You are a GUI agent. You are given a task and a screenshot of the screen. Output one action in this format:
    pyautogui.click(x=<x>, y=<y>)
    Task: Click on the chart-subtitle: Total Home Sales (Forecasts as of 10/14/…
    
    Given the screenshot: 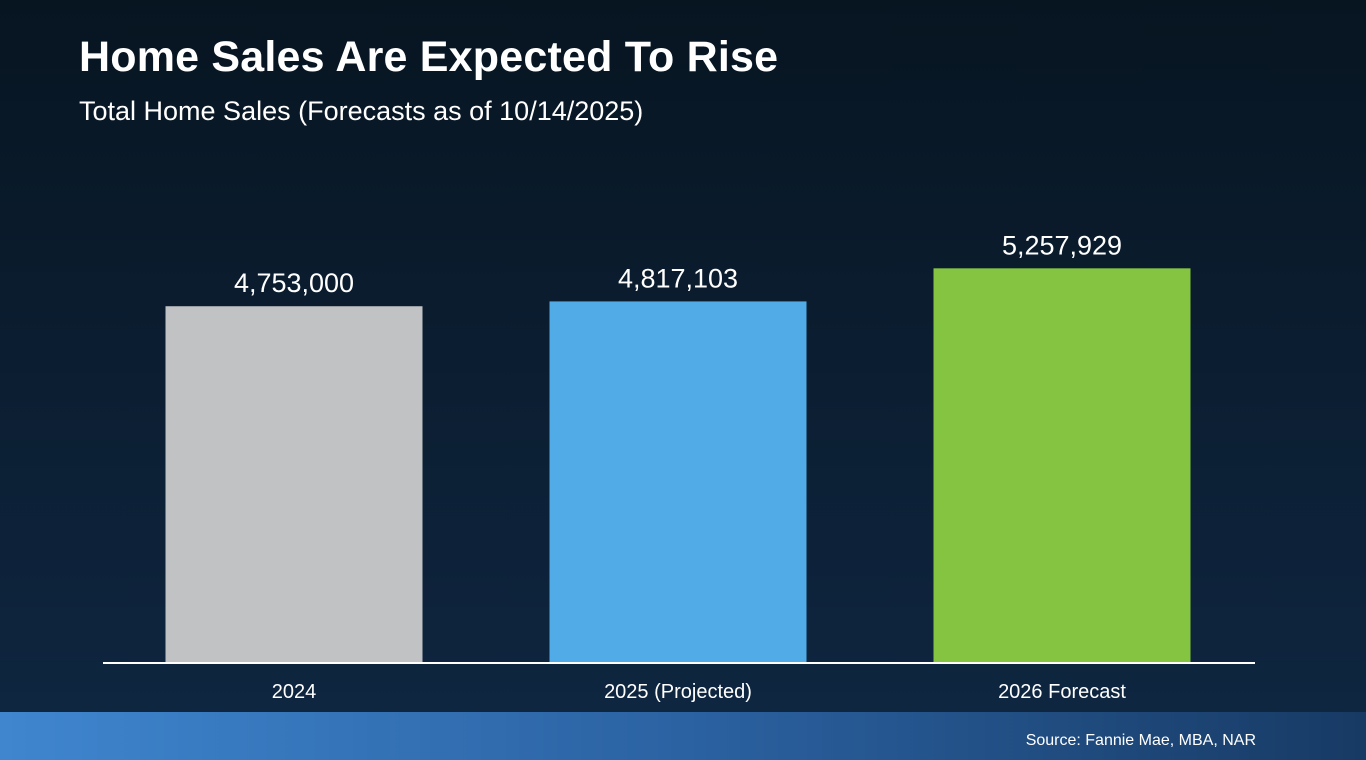 What is the action you would take?
    pyautogui.click(x=361, y=111)
    